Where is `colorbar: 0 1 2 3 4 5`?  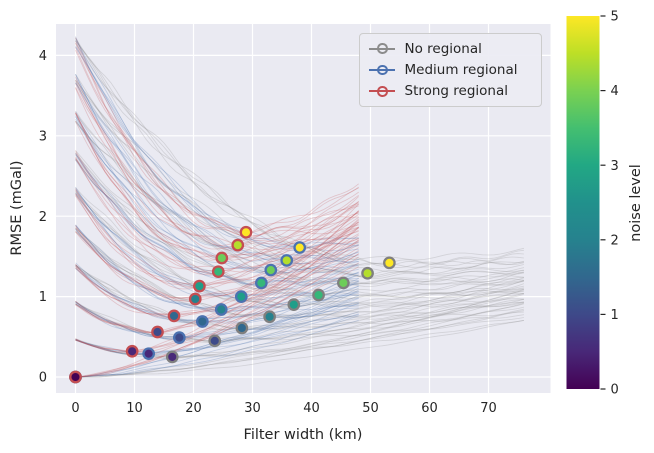 colorbar: 0 1 2 3 4 5 is located at coordinates (592, 204).